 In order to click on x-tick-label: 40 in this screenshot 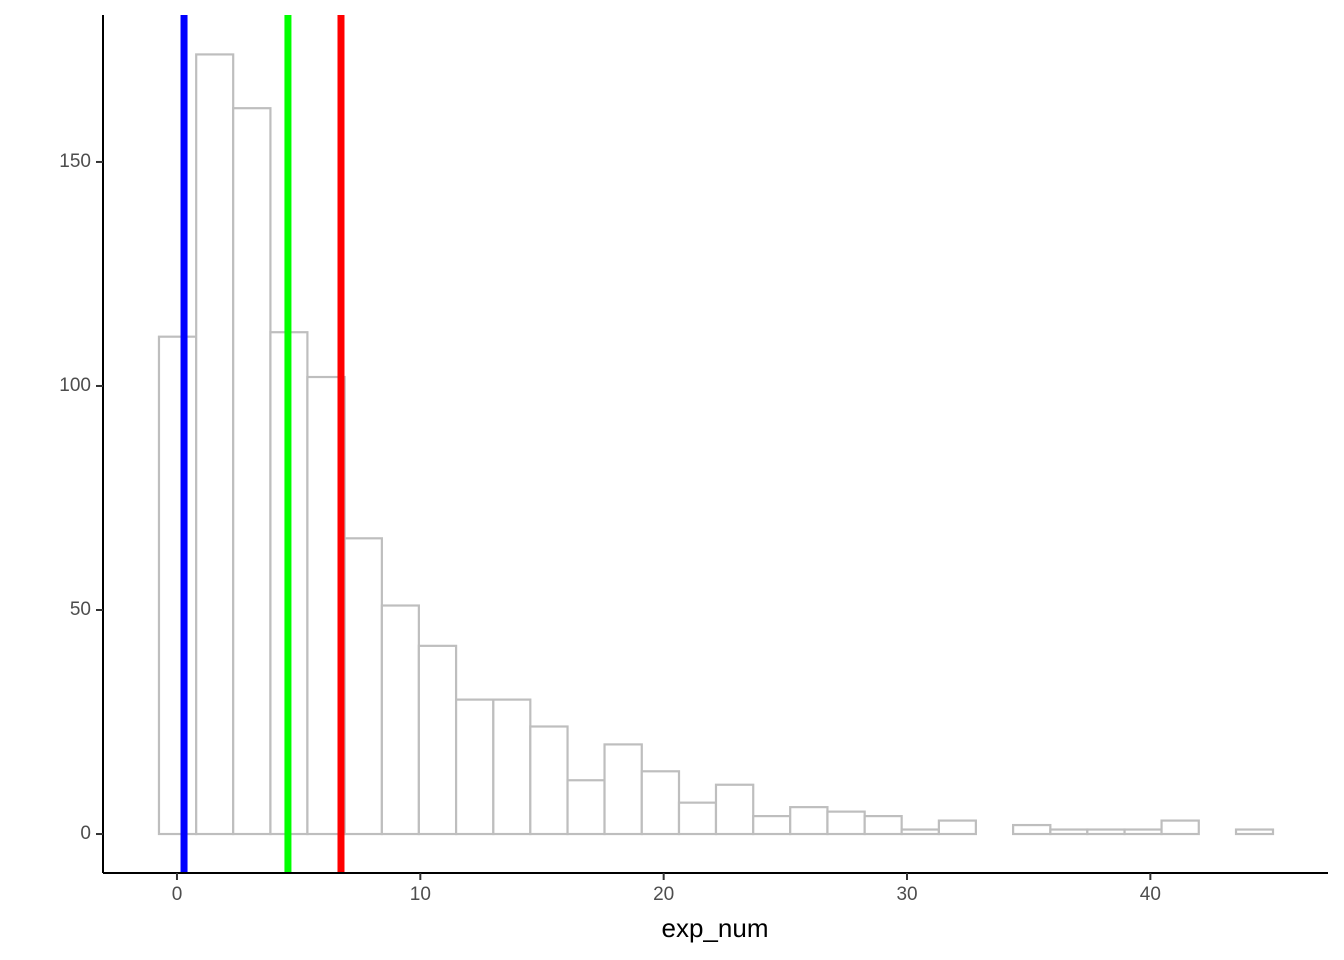, I will do `click(1150, 894)`.